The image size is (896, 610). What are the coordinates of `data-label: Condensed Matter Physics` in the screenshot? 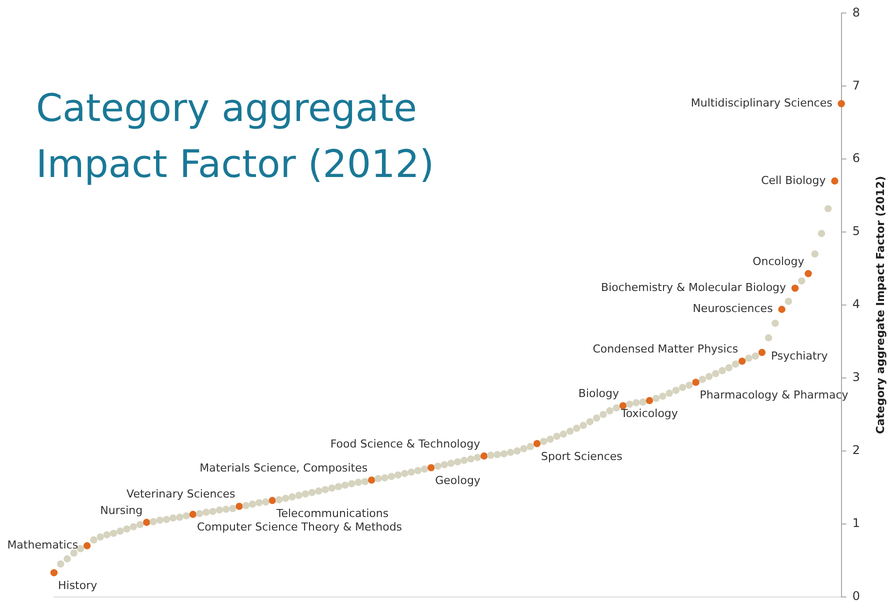 It's located at (665, 349).